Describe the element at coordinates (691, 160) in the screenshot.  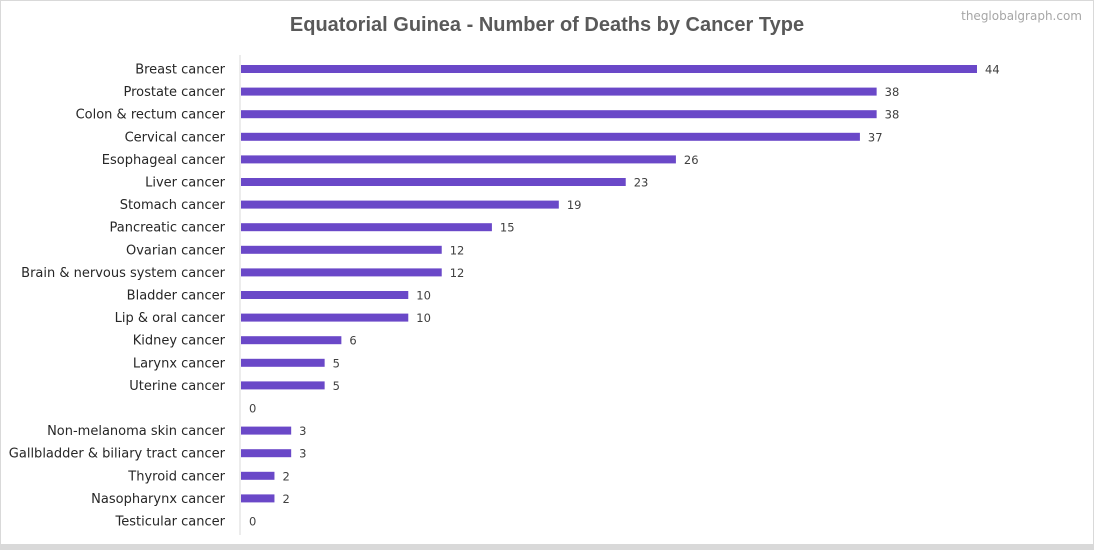
I see `value-label: 26` at that location.